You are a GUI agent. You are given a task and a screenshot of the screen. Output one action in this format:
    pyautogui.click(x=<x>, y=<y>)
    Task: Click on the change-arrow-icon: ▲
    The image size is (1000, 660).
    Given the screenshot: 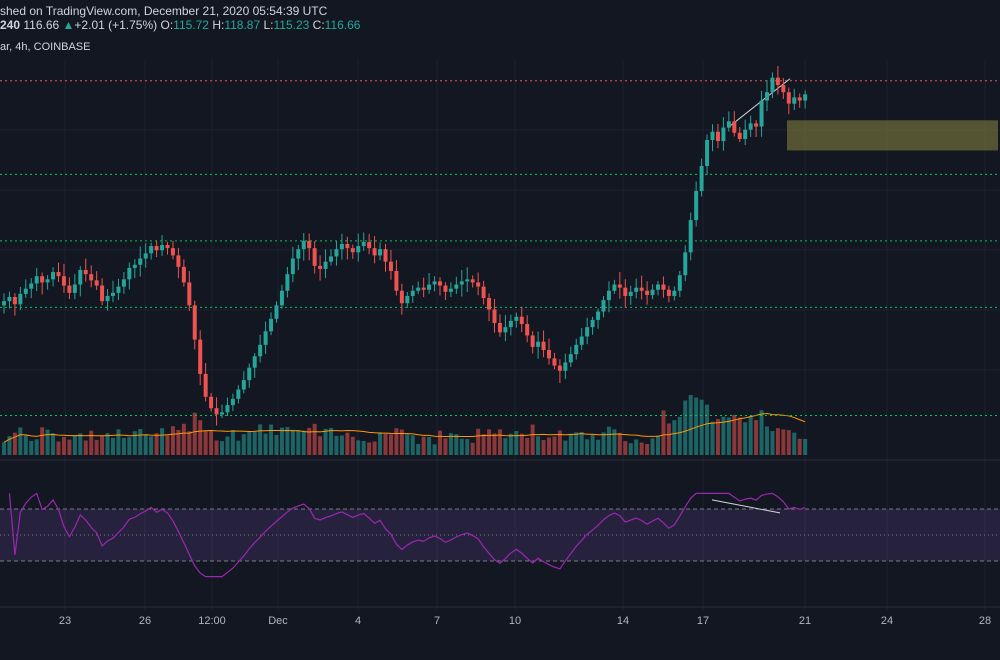 What is the action you would take?
    pyautogui.click(x=68, y=25)
    